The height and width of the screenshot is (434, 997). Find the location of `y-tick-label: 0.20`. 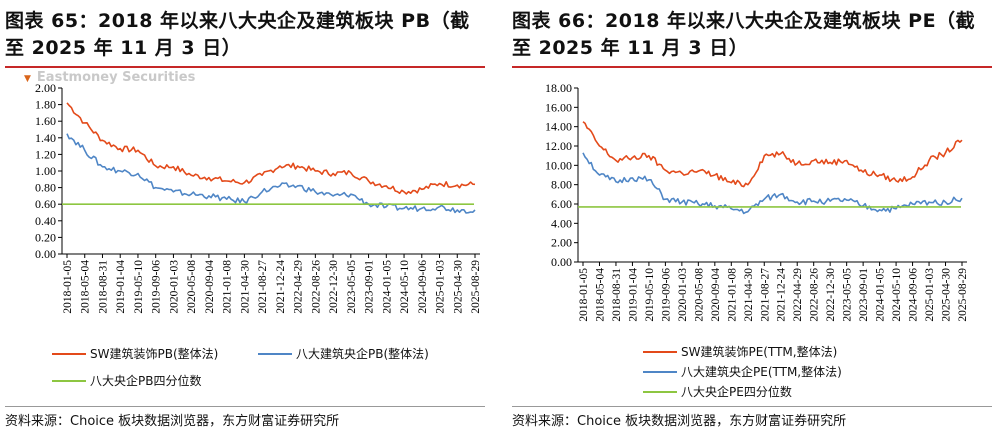

y-tick-label: 0.20 is located at coordinates (45, 237).